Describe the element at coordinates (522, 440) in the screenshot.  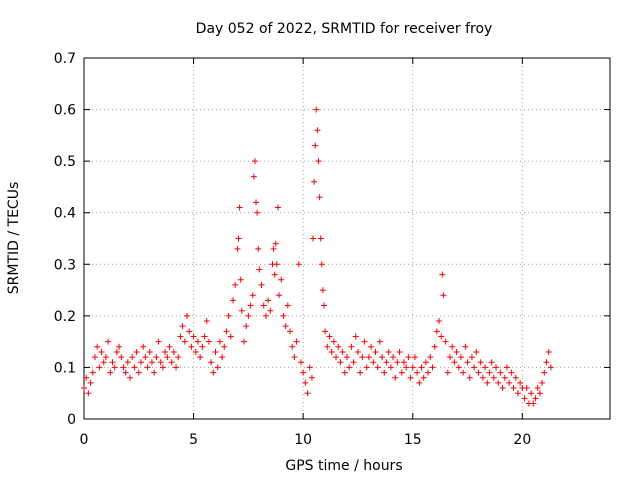
I see `x-tick-label: 20` at that location.